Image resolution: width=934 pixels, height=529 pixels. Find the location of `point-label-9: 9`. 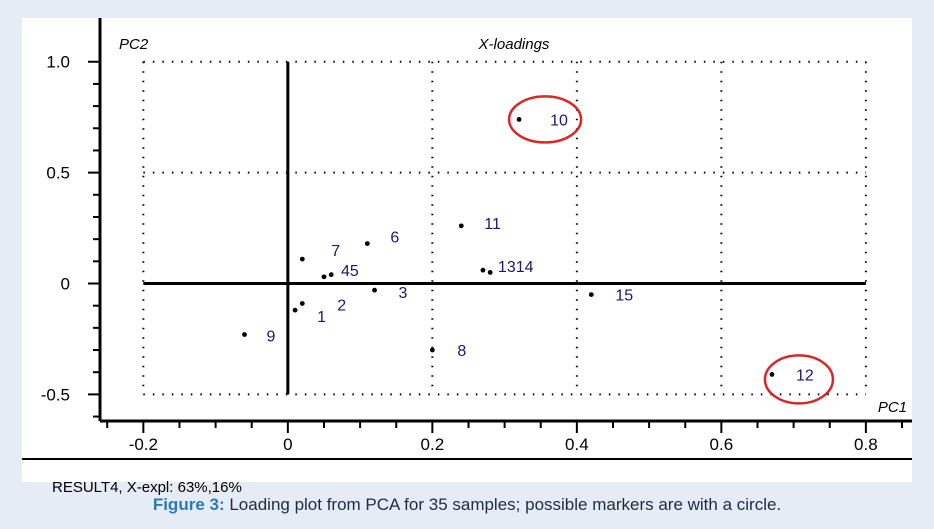

point-label-9: 9 is located at coordinates (271, 337).